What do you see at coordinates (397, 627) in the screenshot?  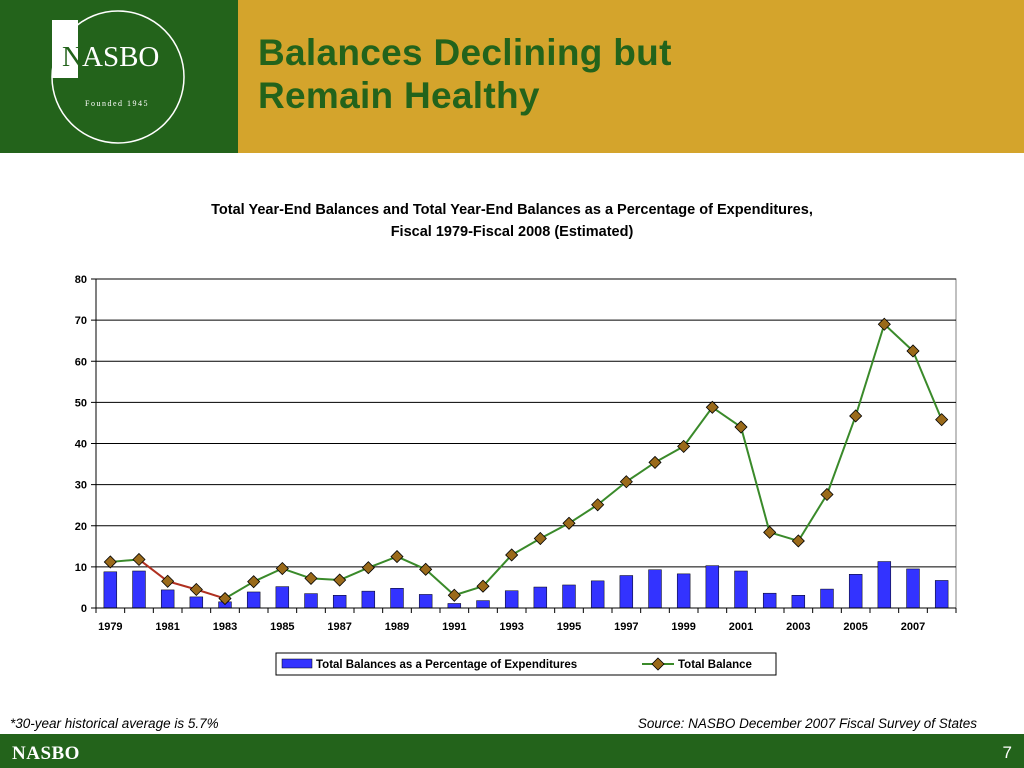 I see `x-tick-label: 1989` at bounding box center [397, 627].